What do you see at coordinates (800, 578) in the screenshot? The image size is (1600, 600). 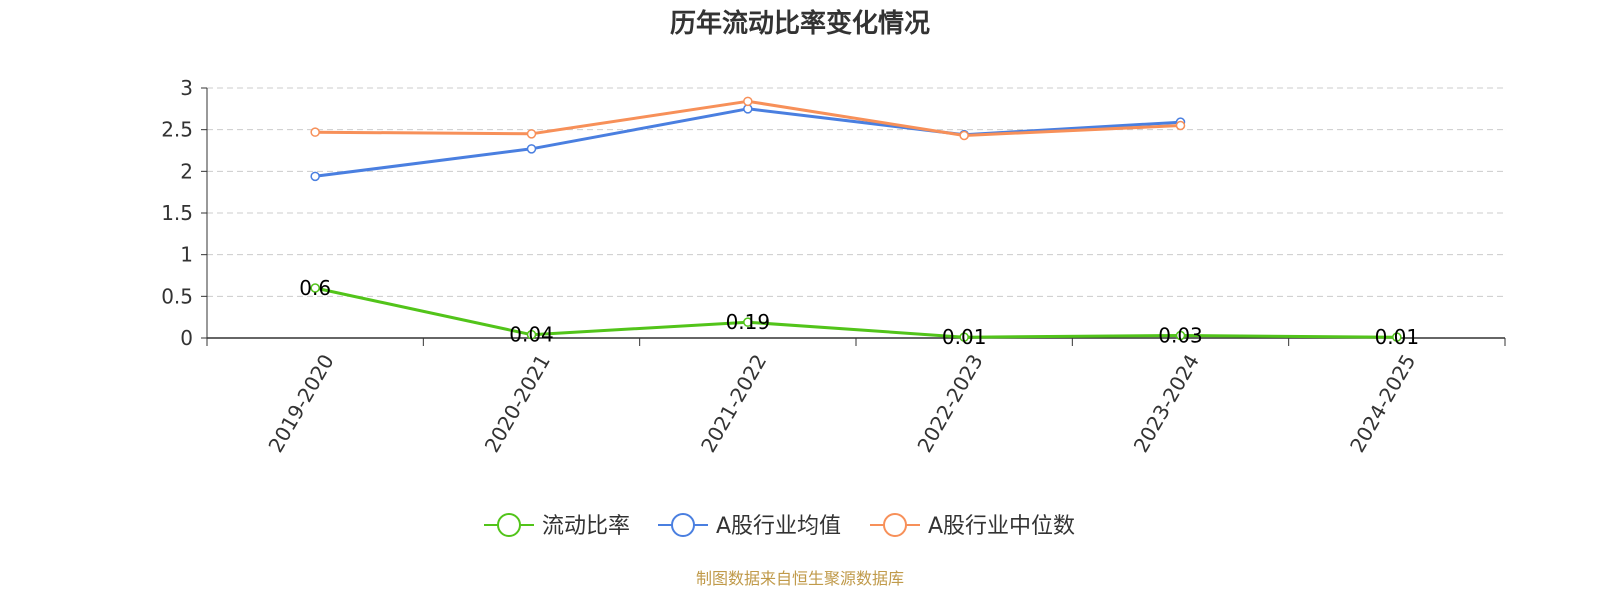 I see `source-note: 制图数据来自恒生聚源数据库` at bounding box center [800, 578].